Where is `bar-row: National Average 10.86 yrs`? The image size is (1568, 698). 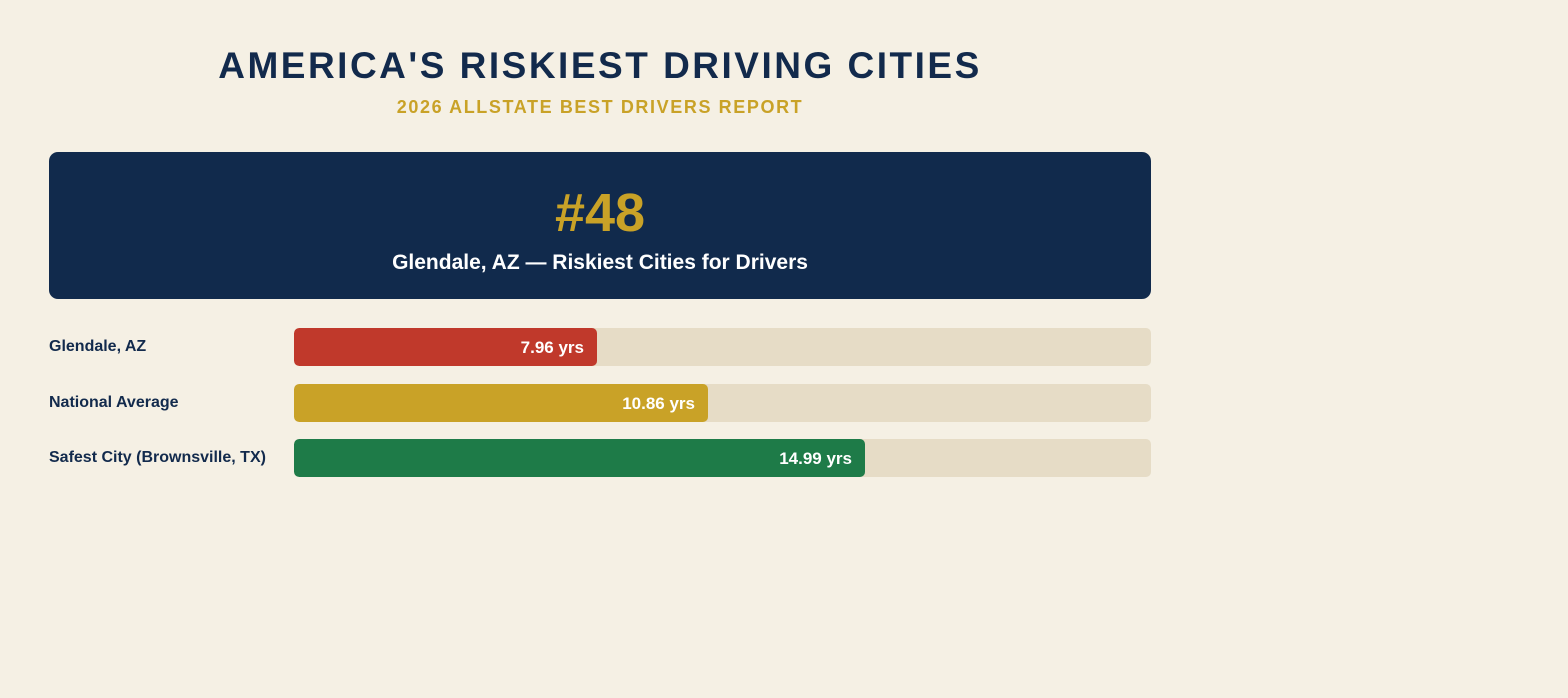 bar-row: National Average 10.86 yrs is located at coordinates (600, 403).